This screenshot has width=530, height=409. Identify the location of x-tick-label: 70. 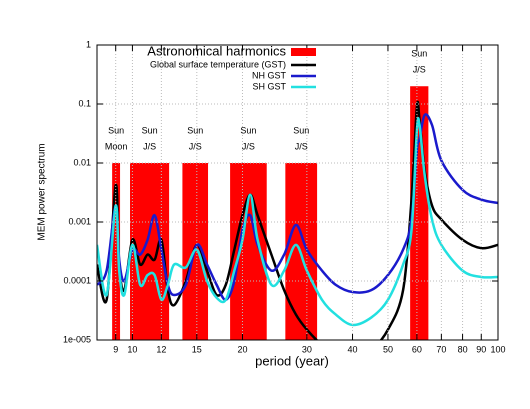
(441, 349).